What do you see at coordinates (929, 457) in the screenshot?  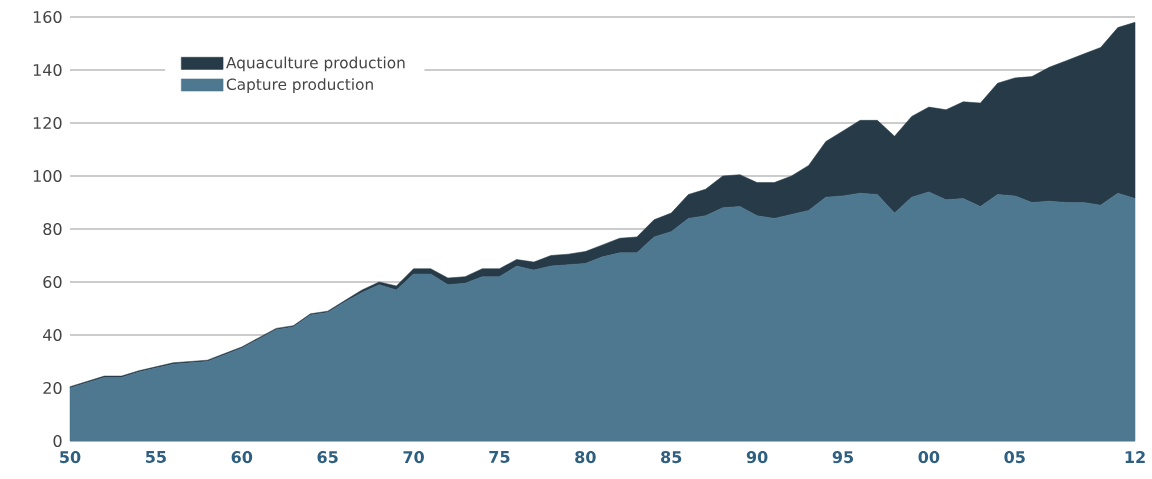 I see `x-tick-label: 00` at bounding box center [929, 457].